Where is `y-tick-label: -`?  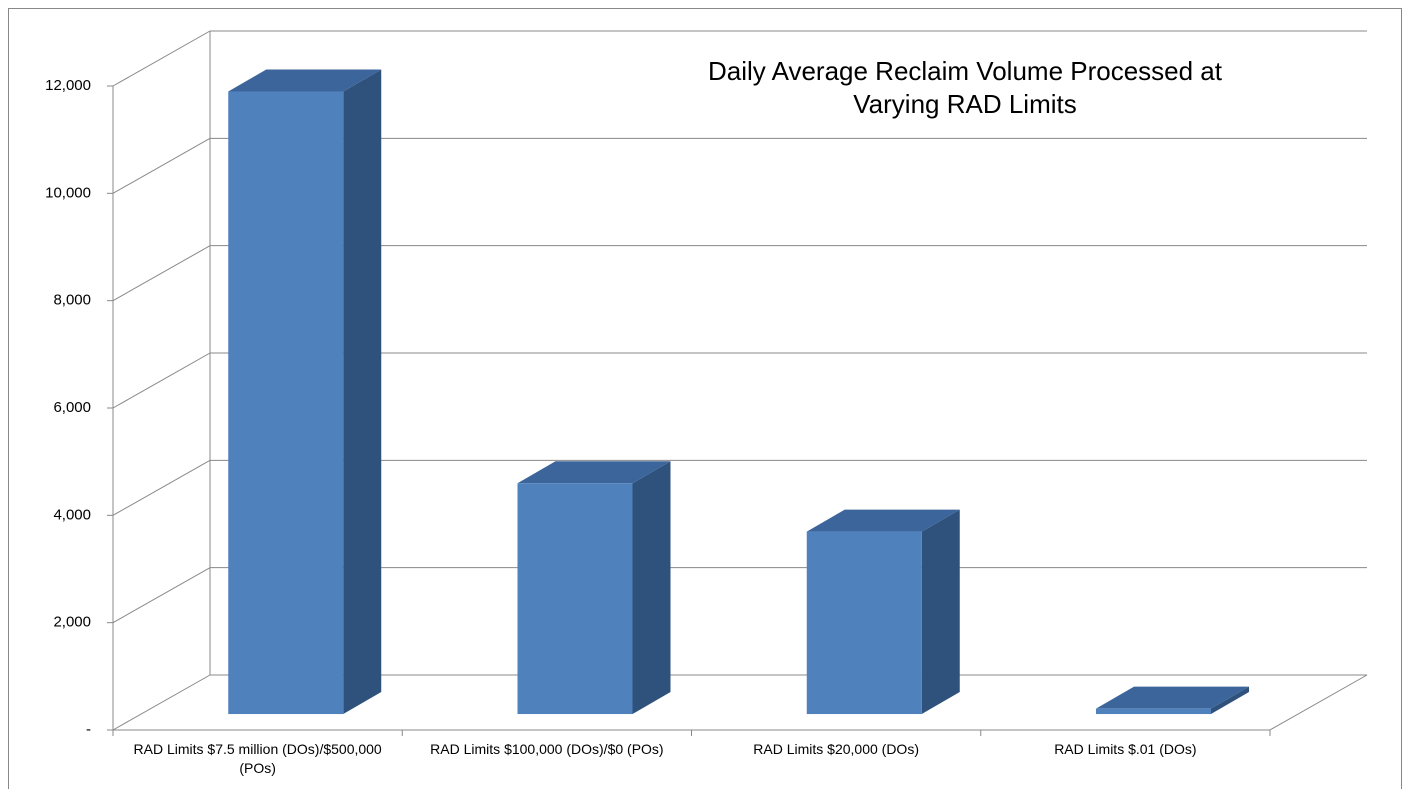 y-tick-label: - is located at coordinates (88, 729).